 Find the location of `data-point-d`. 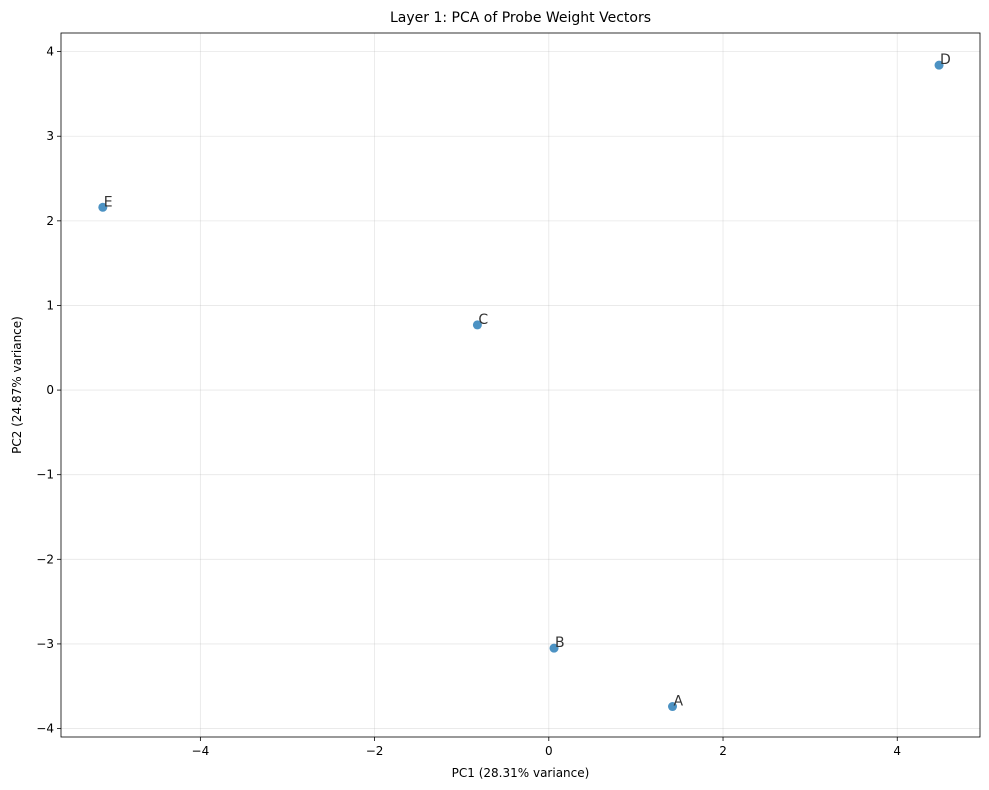

data-point-d is located at coordinates (939, 65).